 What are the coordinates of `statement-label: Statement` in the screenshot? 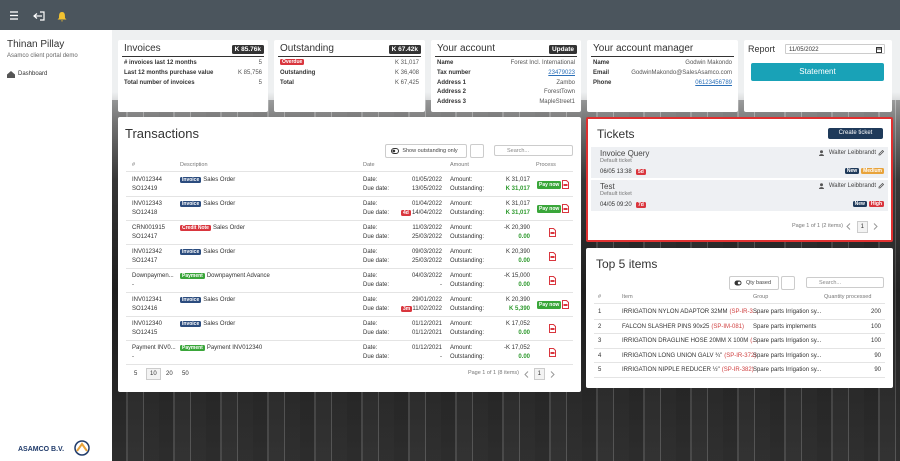 It's located at (817, 71).